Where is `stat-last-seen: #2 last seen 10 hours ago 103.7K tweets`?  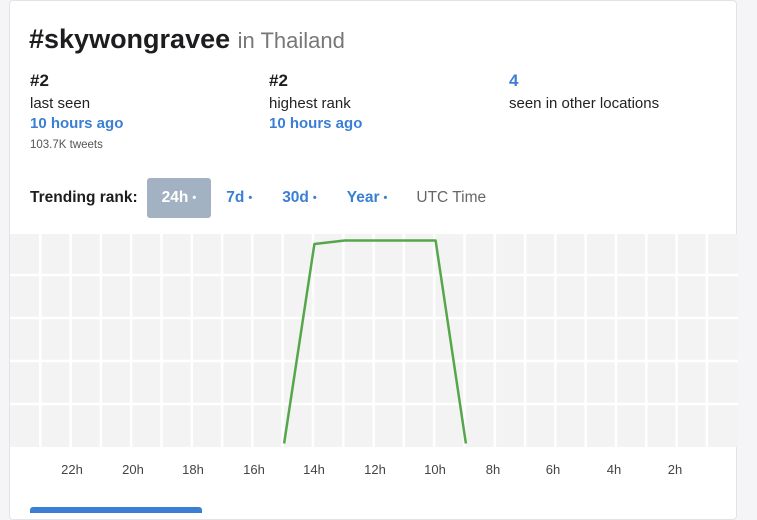
stat-last-seen: #2 last seen 10 hours ago 103.7K tweets is located at coordinates (76, 112).